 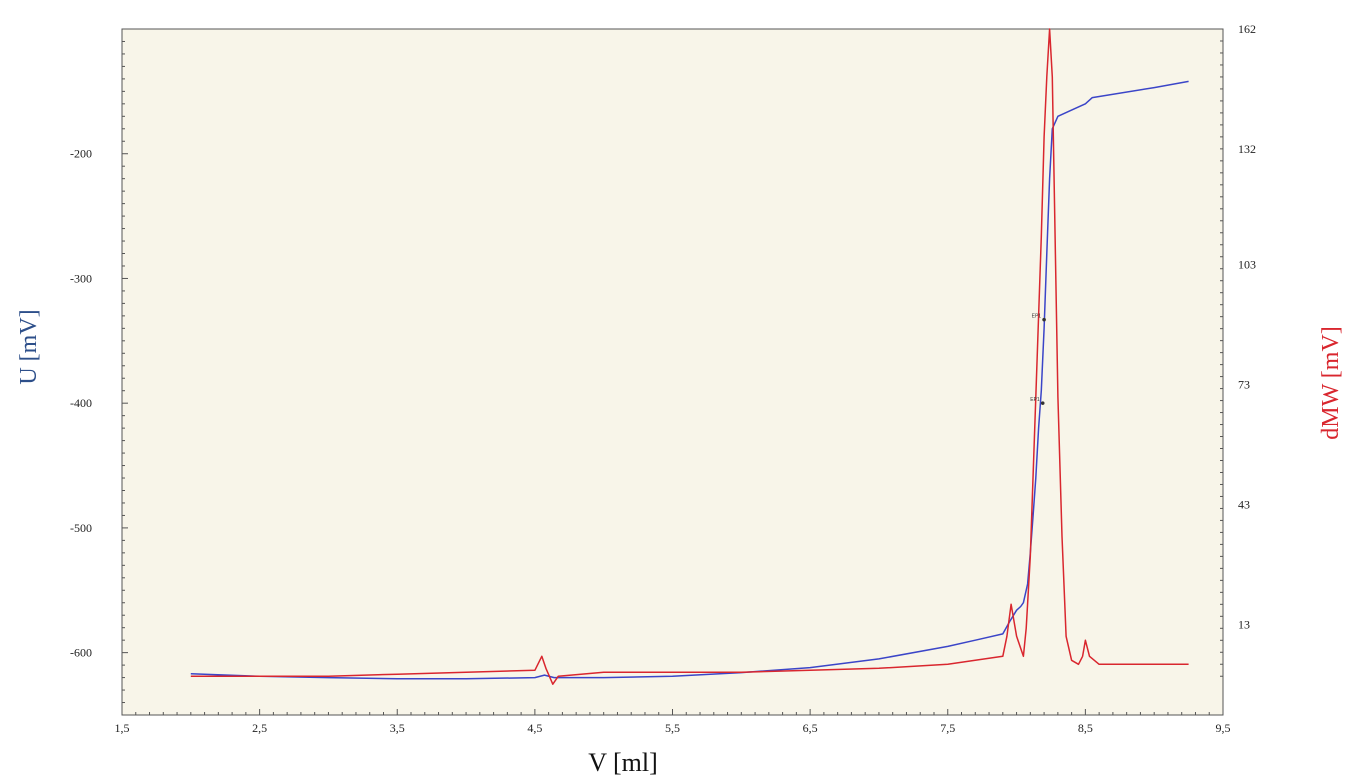 I want to click on x-tick-label: 5,5, so click(x=672, y=728).